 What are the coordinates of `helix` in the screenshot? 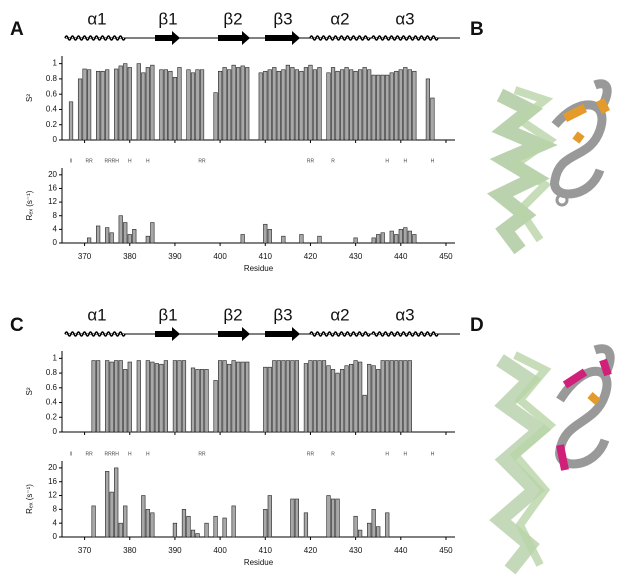 It's located at (95, 334).